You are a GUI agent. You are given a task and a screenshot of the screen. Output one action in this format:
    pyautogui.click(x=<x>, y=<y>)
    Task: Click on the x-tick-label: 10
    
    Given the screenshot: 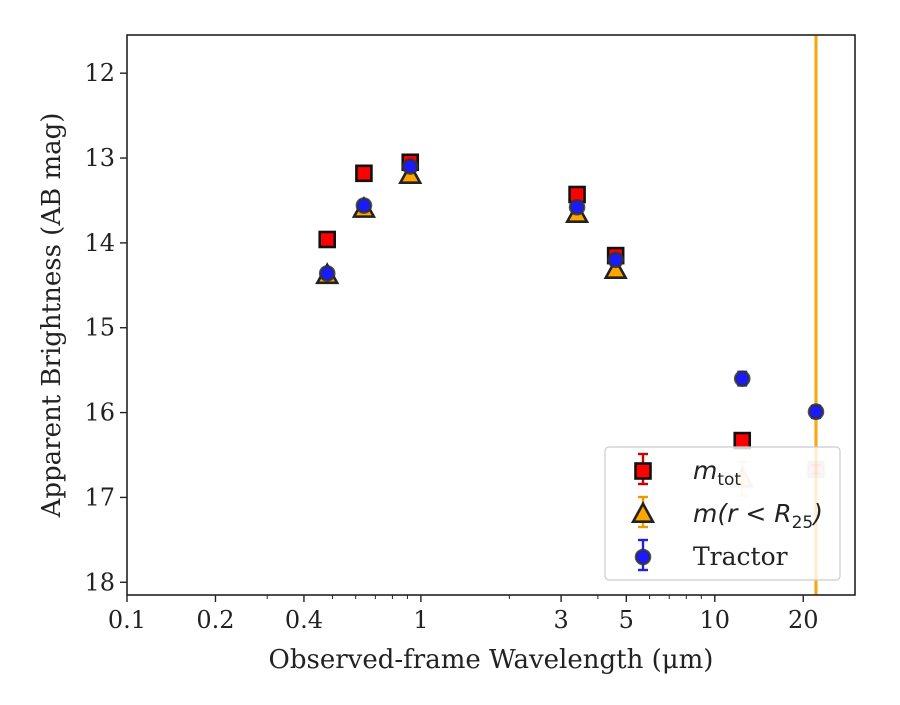 What is the action you would take?
    pyautogui.click(x=715, y=620)
    